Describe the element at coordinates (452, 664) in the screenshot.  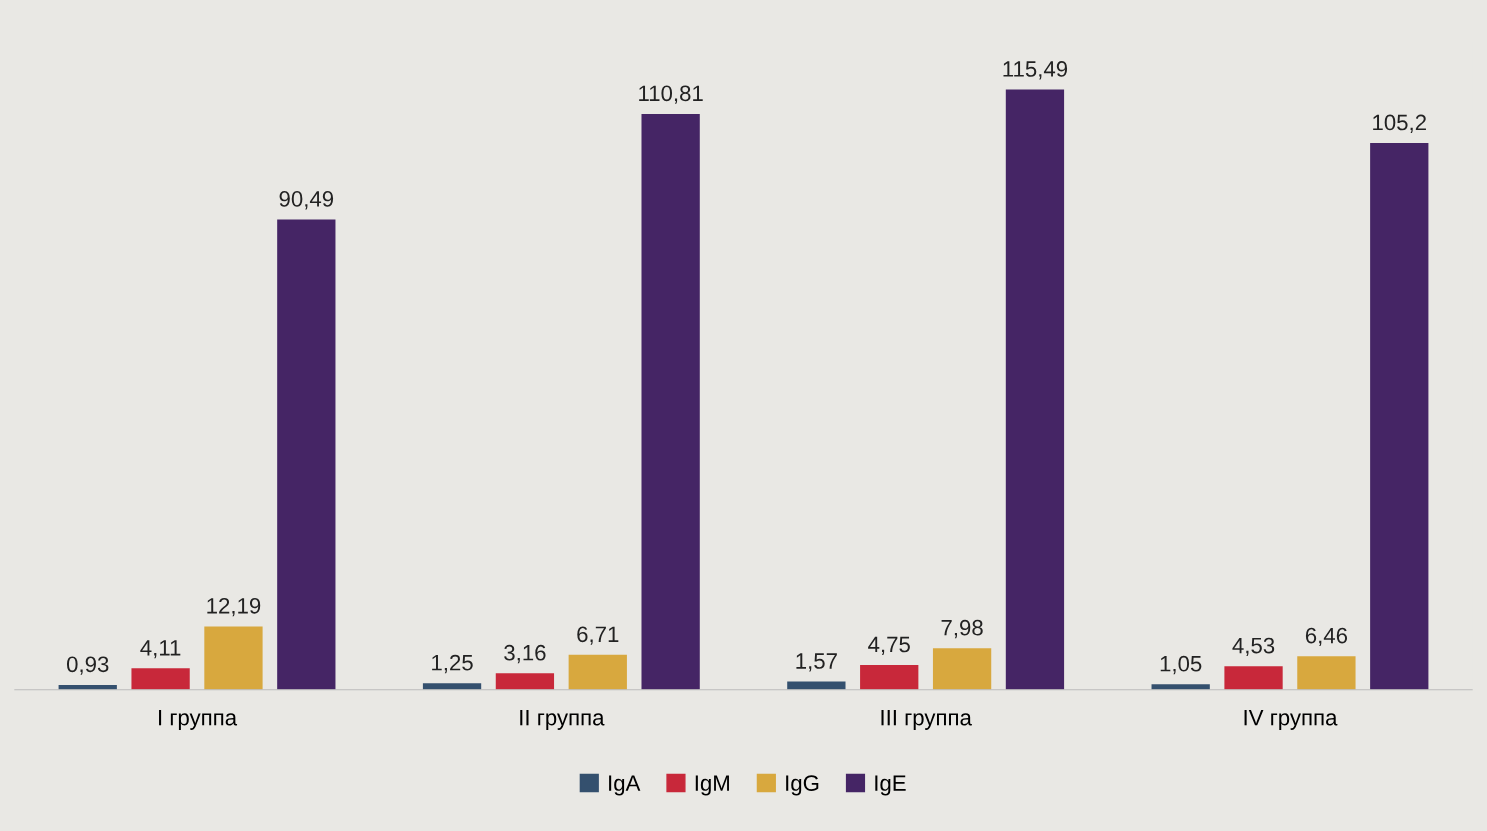
I see `data-label: 1,25` at that location.